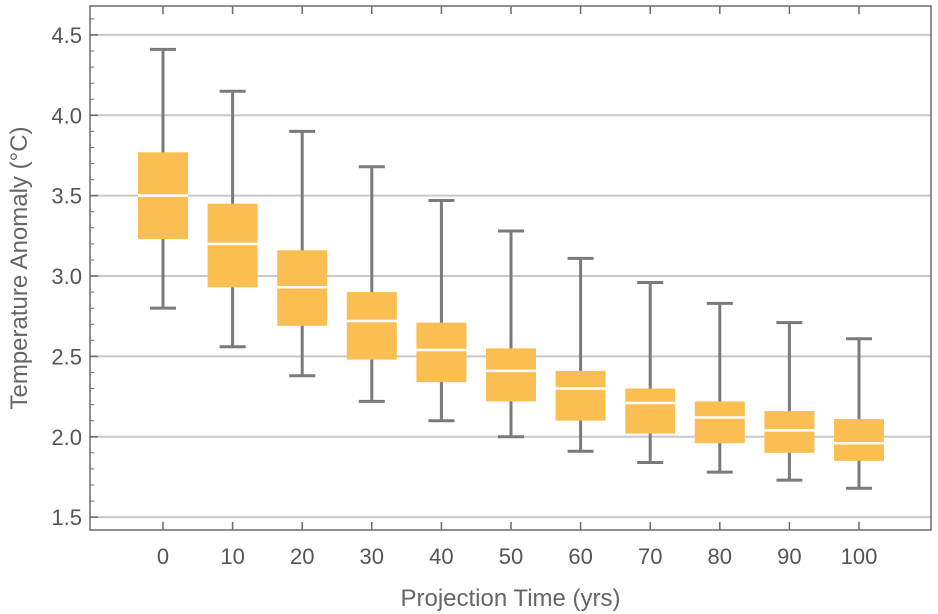 The image size is (938, 614). I want to click on x-tick-label: 70, so click(650, 556).